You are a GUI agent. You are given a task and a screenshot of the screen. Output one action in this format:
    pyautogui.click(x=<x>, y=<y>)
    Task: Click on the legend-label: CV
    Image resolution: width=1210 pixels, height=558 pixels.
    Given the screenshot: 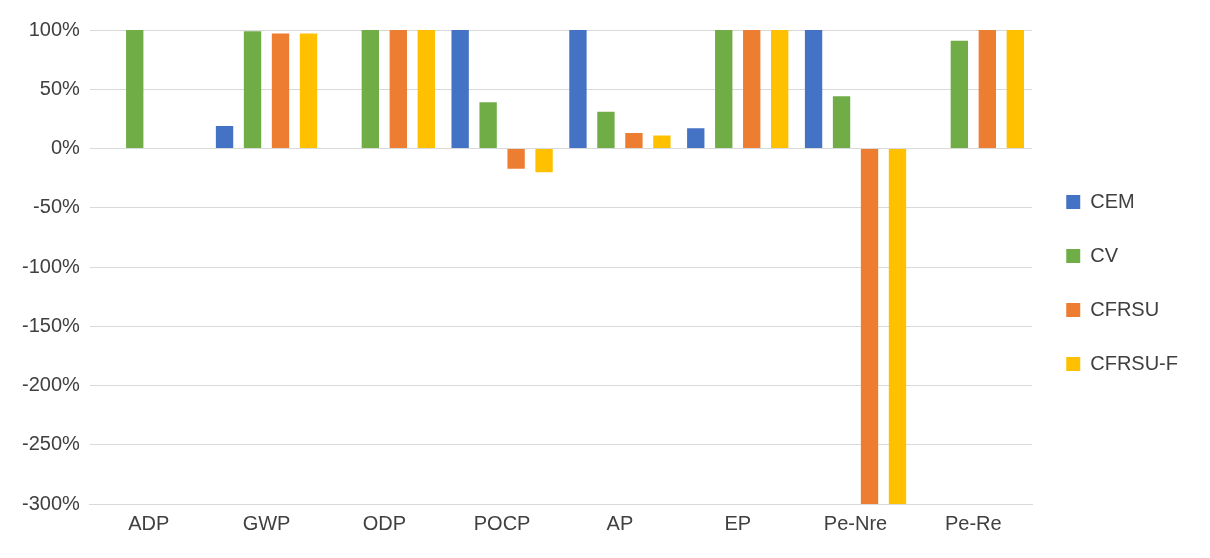 What is the action you would take?
    pyautogui.click(x=1104, y=254)
    